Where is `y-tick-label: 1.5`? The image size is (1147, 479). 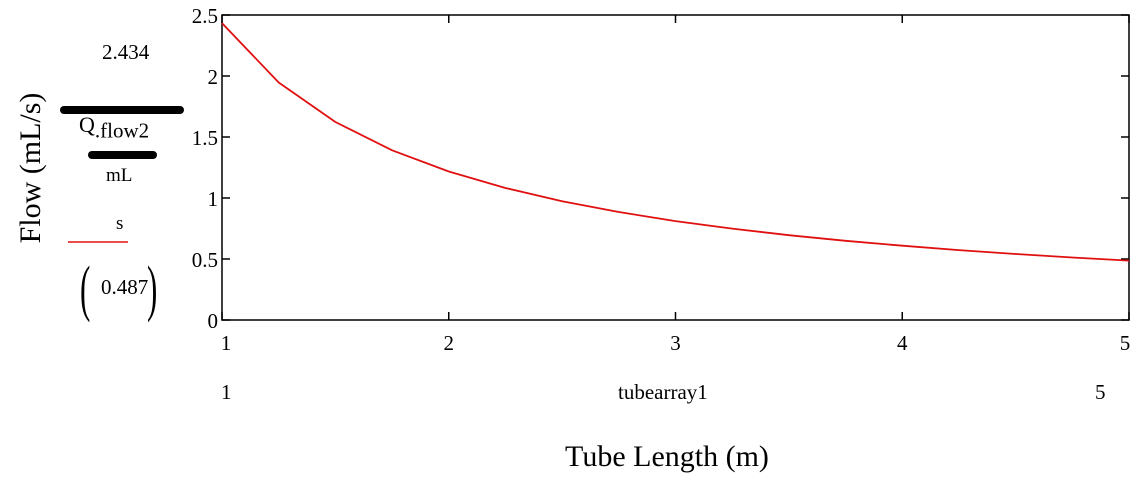 y-tick-label: 1.5 is located at coordinates (205, 138).